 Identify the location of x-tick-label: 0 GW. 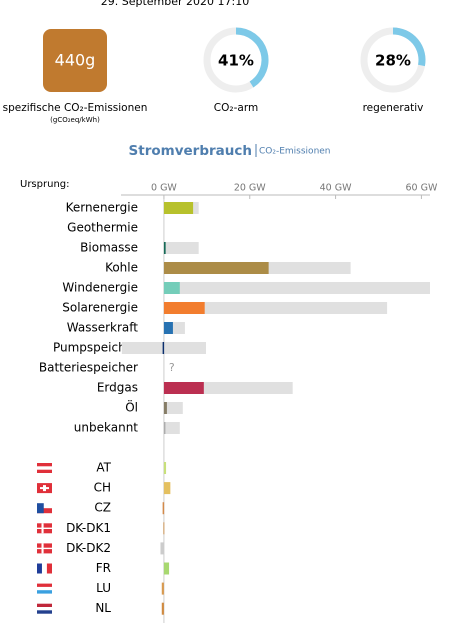
(164, 188).